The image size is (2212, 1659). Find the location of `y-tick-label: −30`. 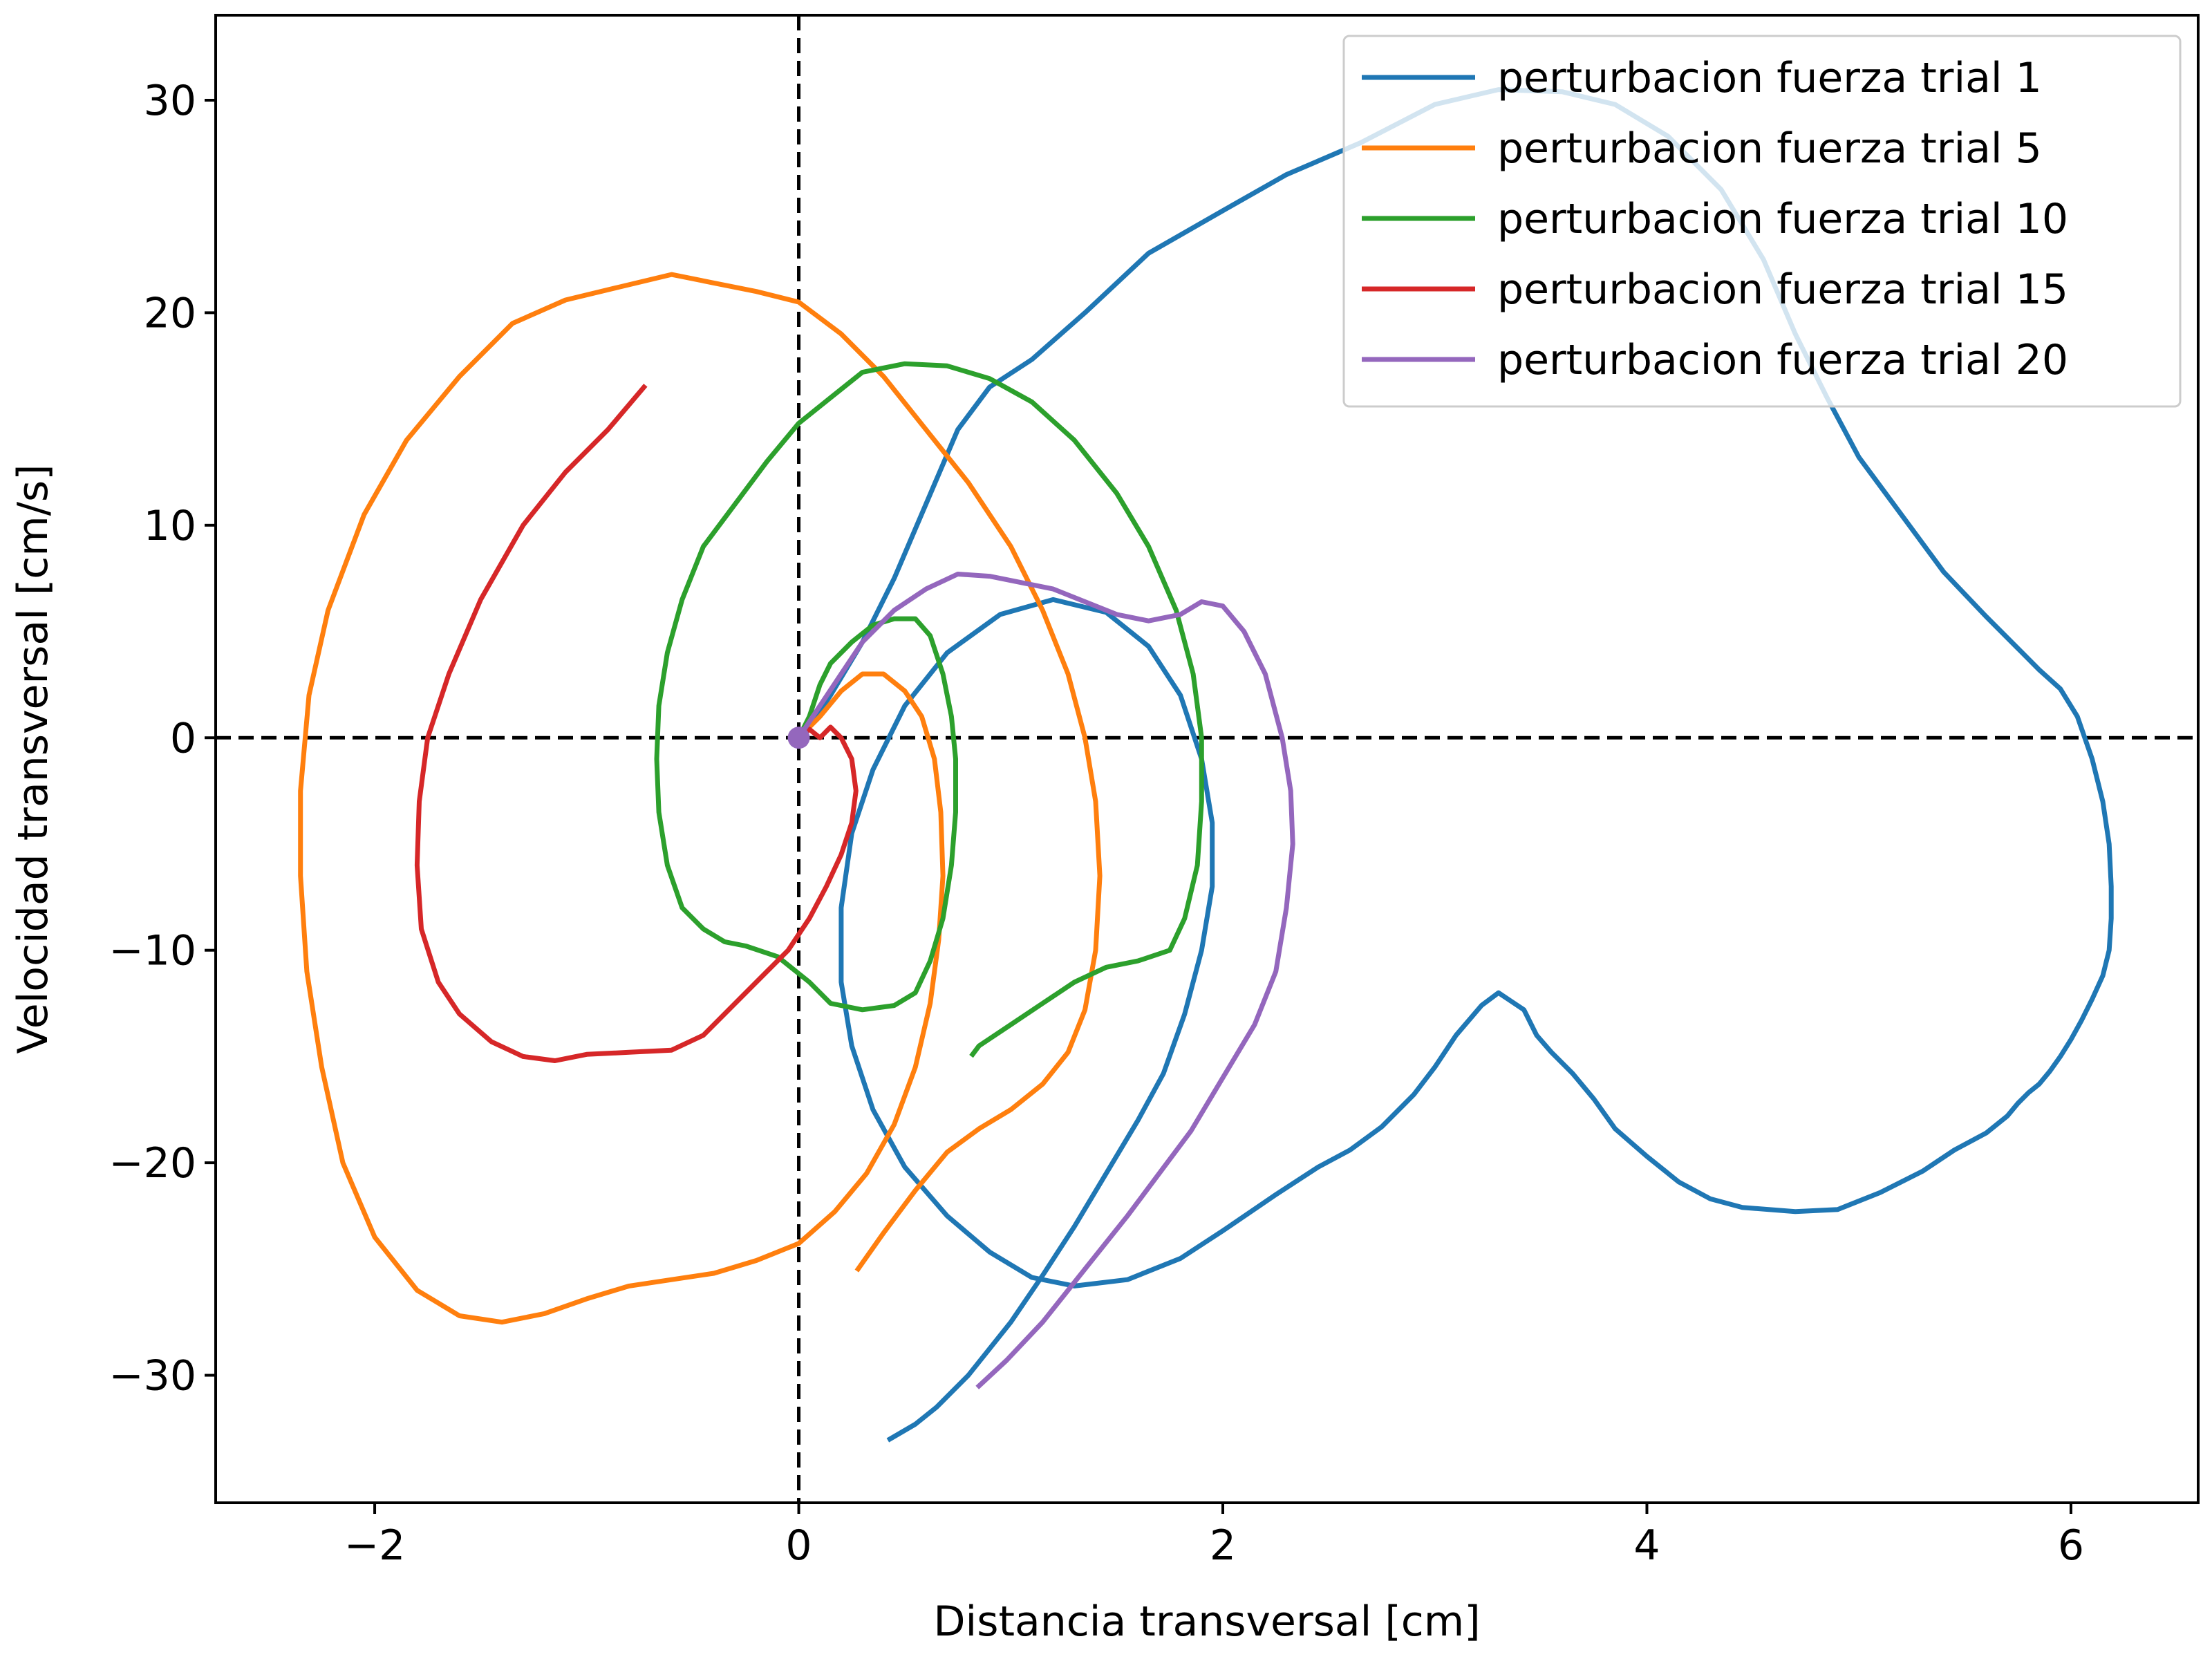

y-tick-label: −30 is located at coordinates (152, 1376).